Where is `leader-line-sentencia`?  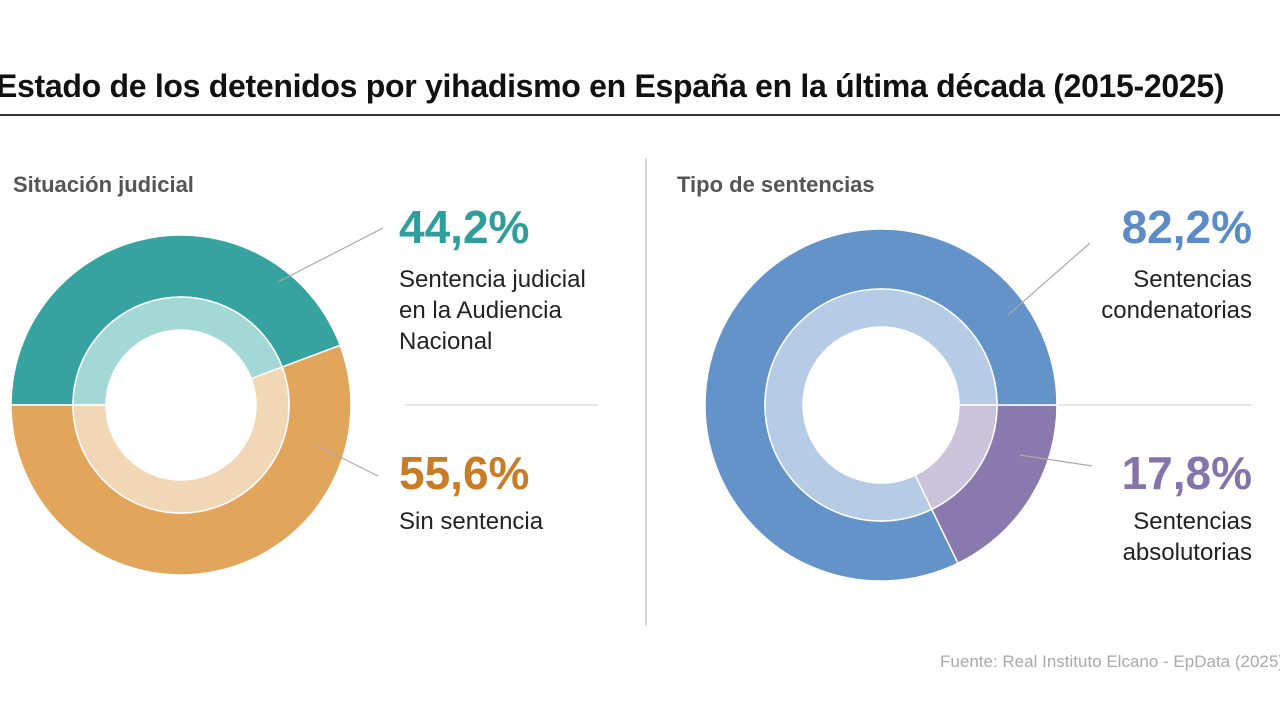 leader-line-sentencia is located at coordinates (330, 255).